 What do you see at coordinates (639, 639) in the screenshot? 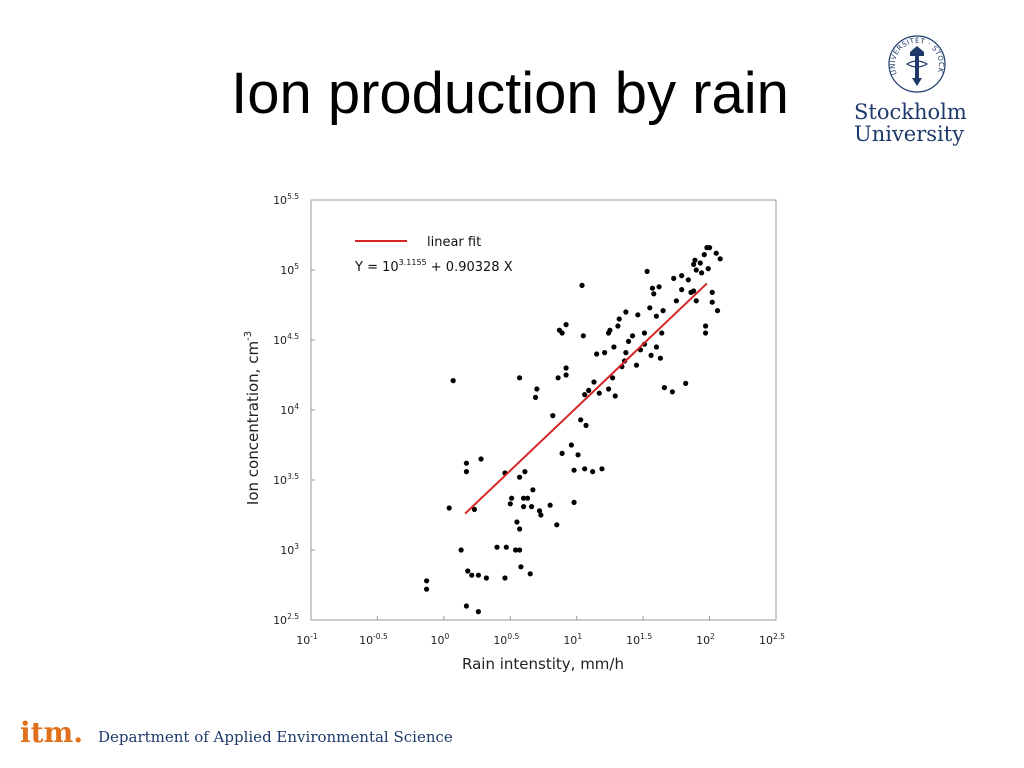
I see `x-tick-label: 101.5` at bounding box center [639, 639].